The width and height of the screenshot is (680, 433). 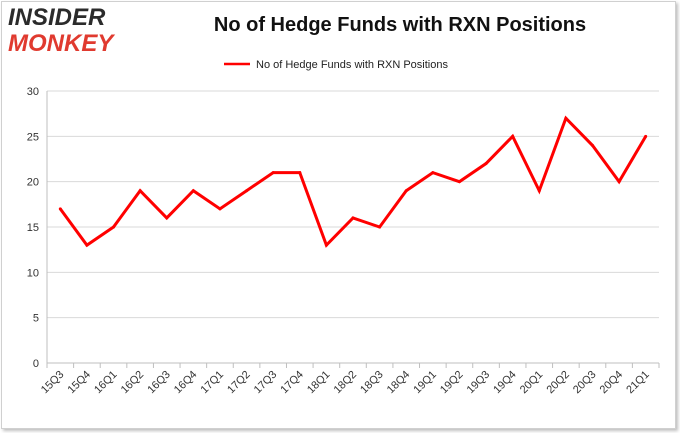 I want to click on x-tick-label: 21Q1, so click(x=638, y=383).